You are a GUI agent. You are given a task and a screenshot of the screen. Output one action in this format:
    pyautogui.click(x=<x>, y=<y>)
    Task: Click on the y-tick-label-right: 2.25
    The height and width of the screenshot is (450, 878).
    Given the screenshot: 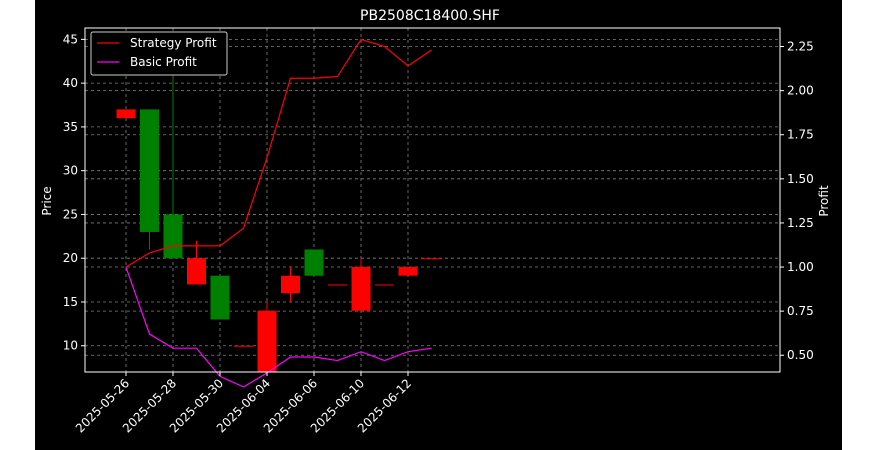 What is the action you would take?
    pyautogui.click(x=800, y=47)
    